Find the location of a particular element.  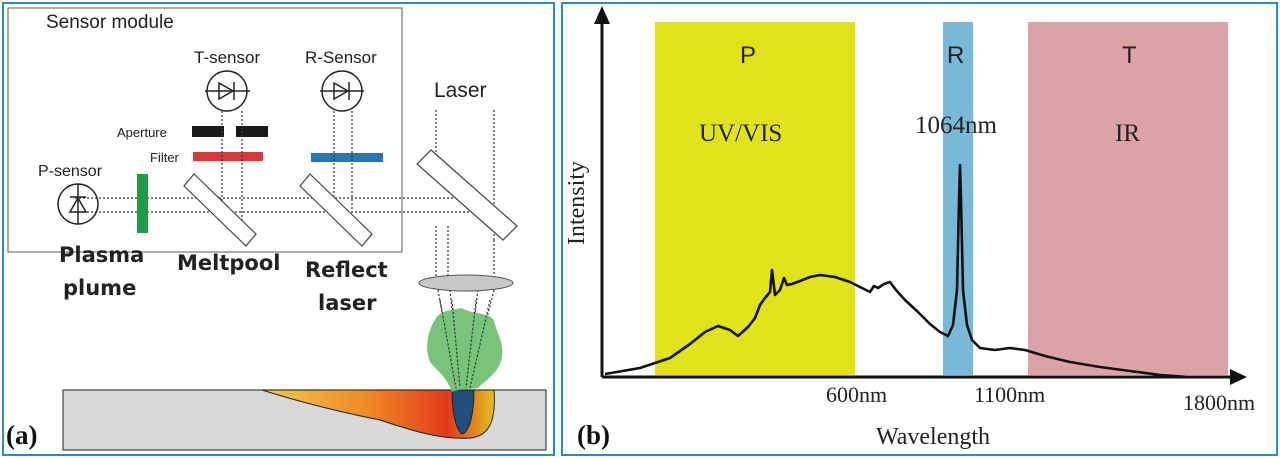

x-axis-label: Wavelength is located at coordinates (933, 437).